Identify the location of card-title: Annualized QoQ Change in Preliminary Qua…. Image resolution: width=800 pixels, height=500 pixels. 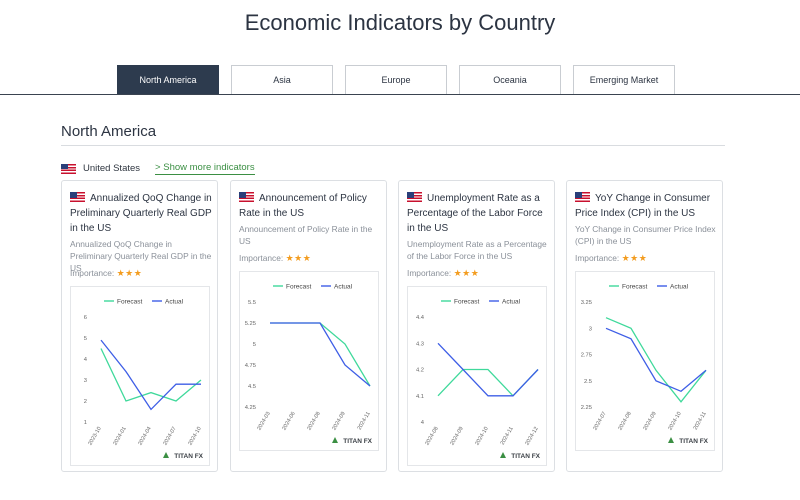
(141, 213).